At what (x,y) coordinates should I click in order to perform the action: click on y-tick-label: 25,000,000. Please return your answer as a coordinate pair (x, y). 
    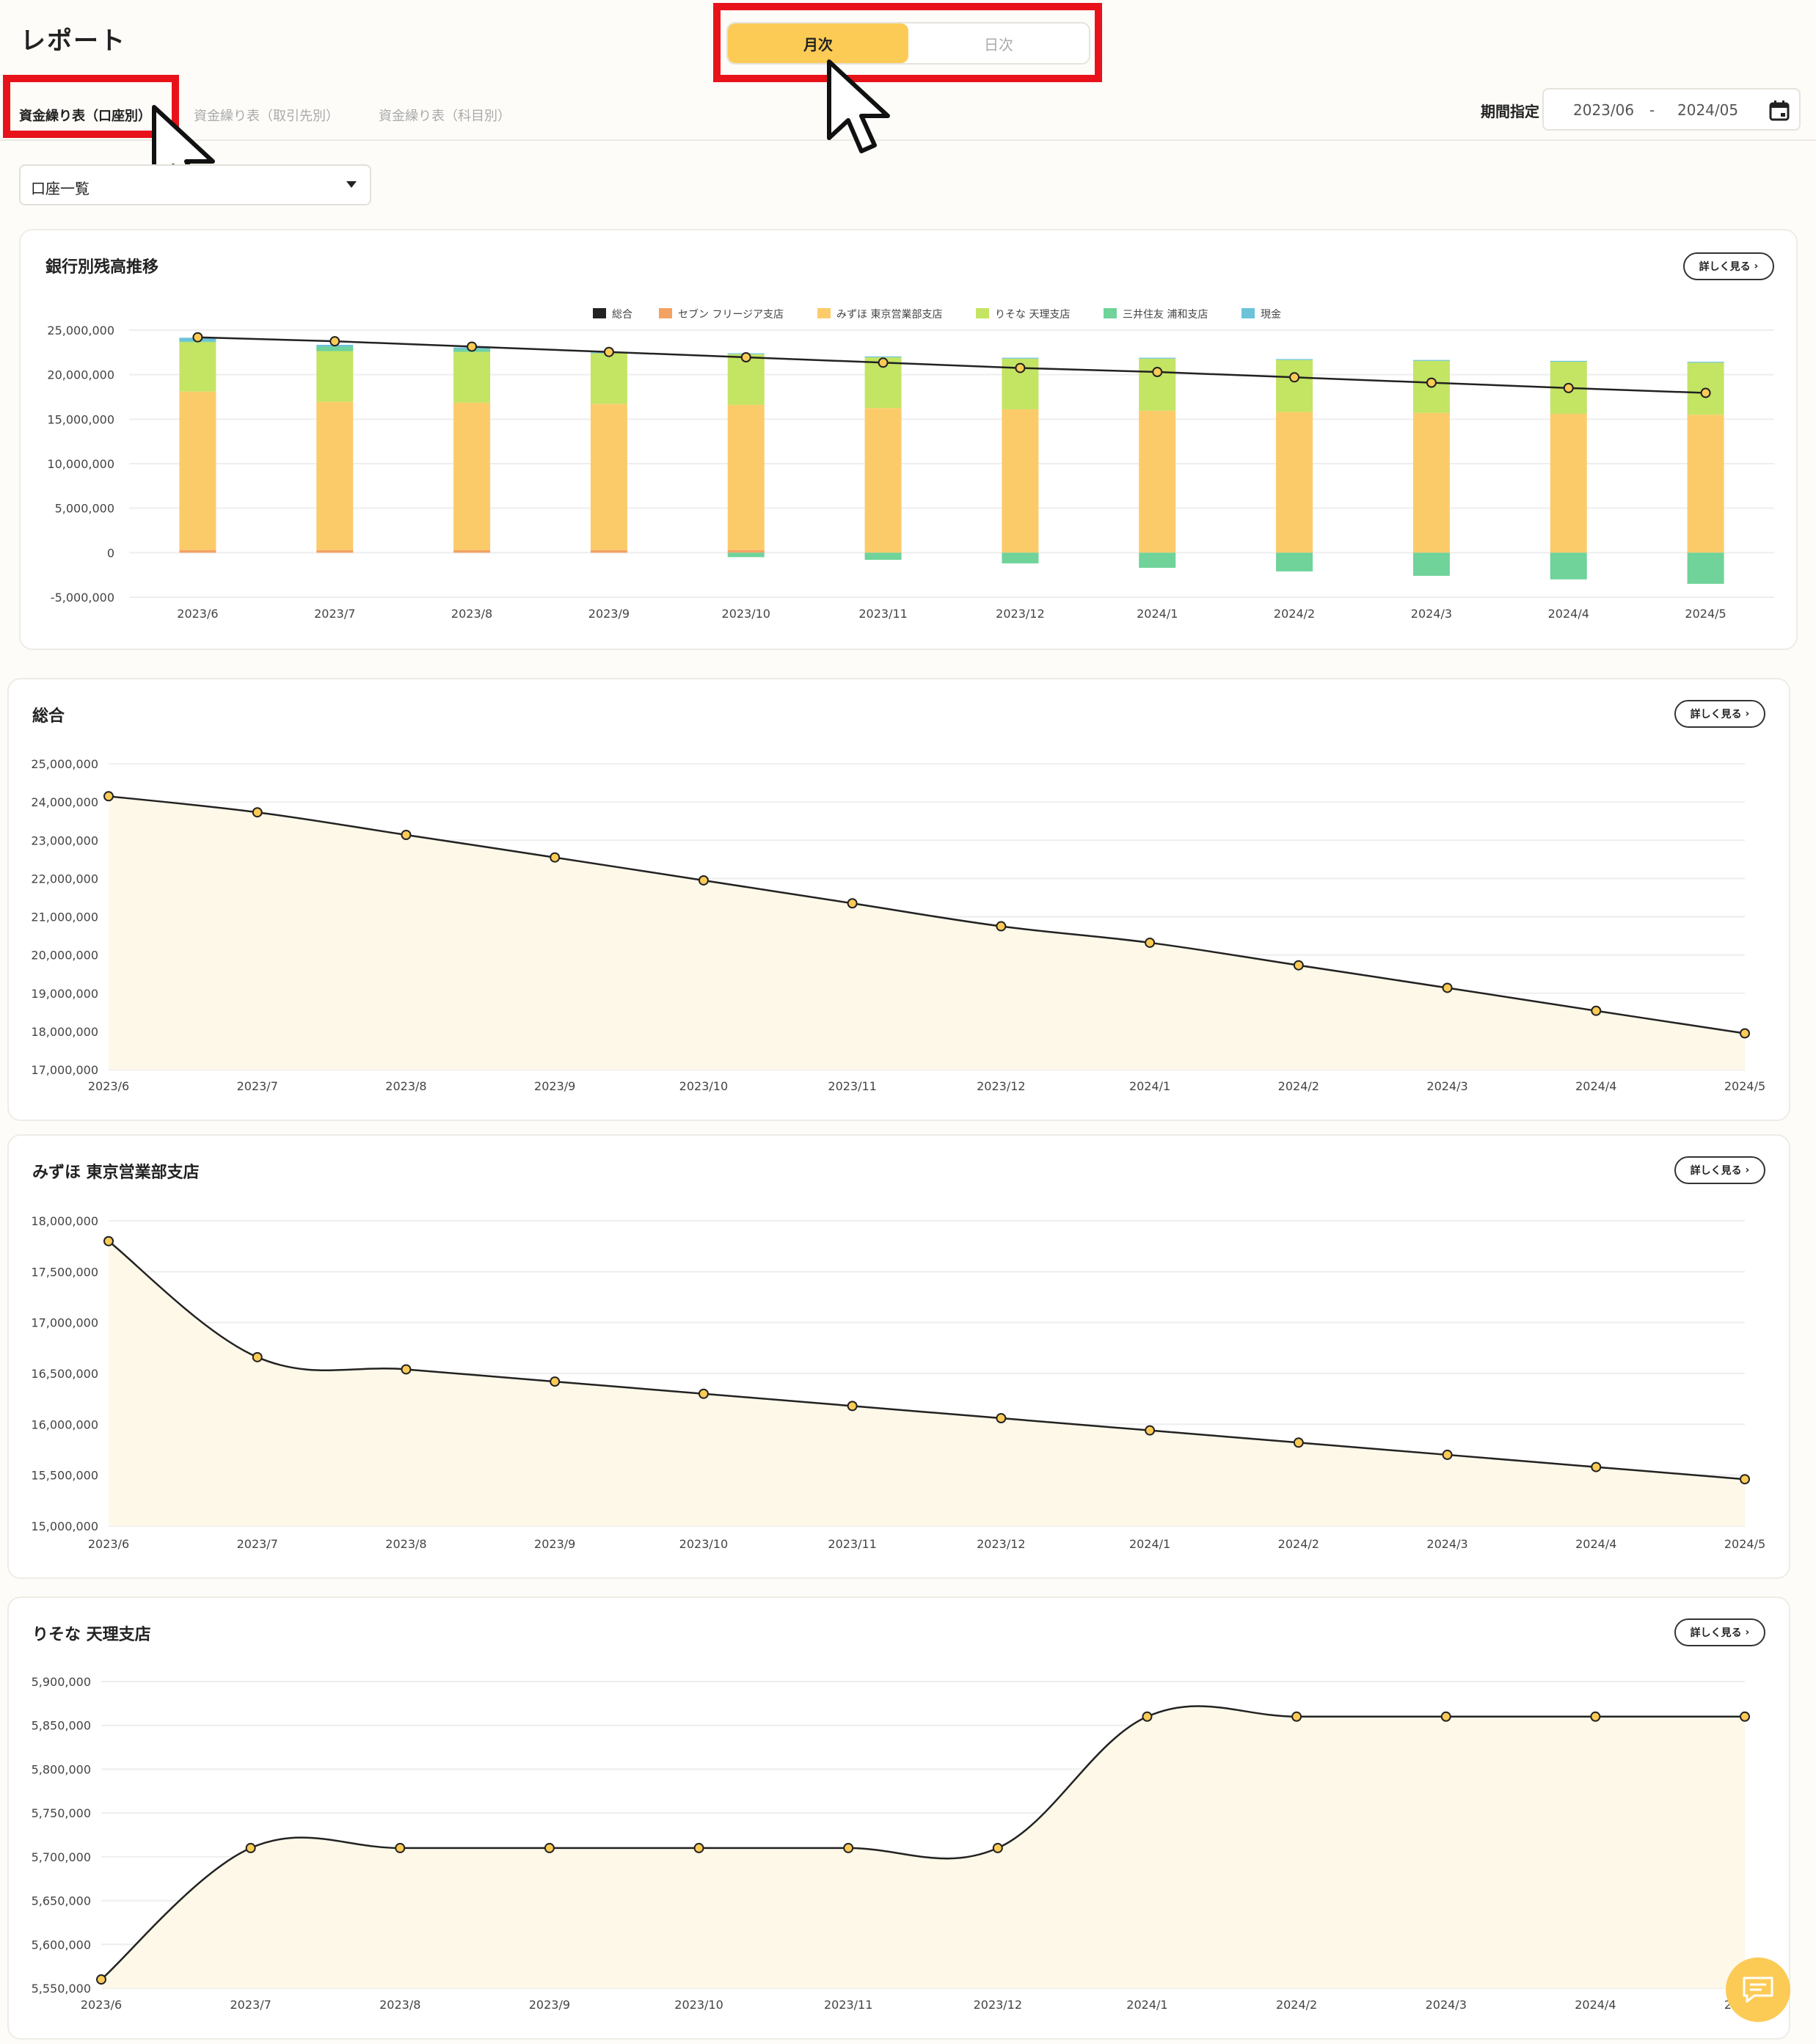
    Looking at the image, I should click on (64, 764).